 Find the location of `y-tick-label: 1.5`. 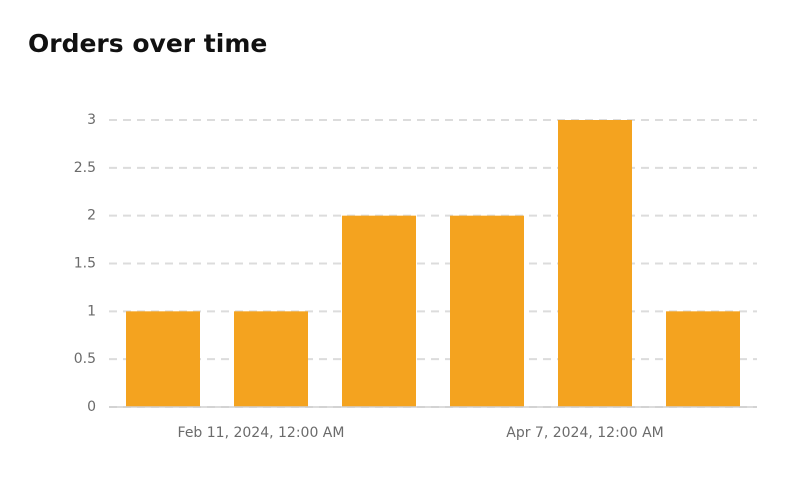

y-tick-label: 1.5 is located at coordinates (85, 264).